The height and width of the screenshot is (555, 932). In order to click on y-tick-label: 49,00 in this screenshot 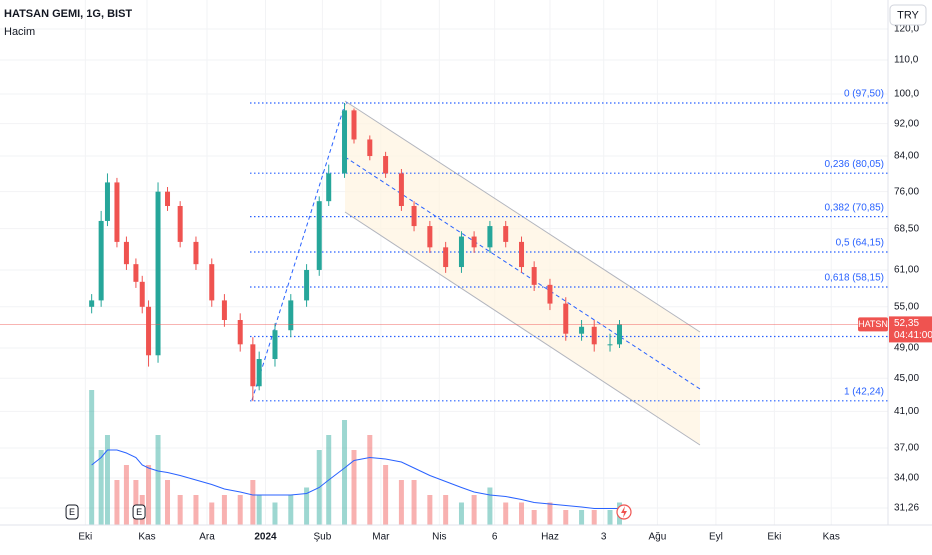, I will do `click(906, 348)`.